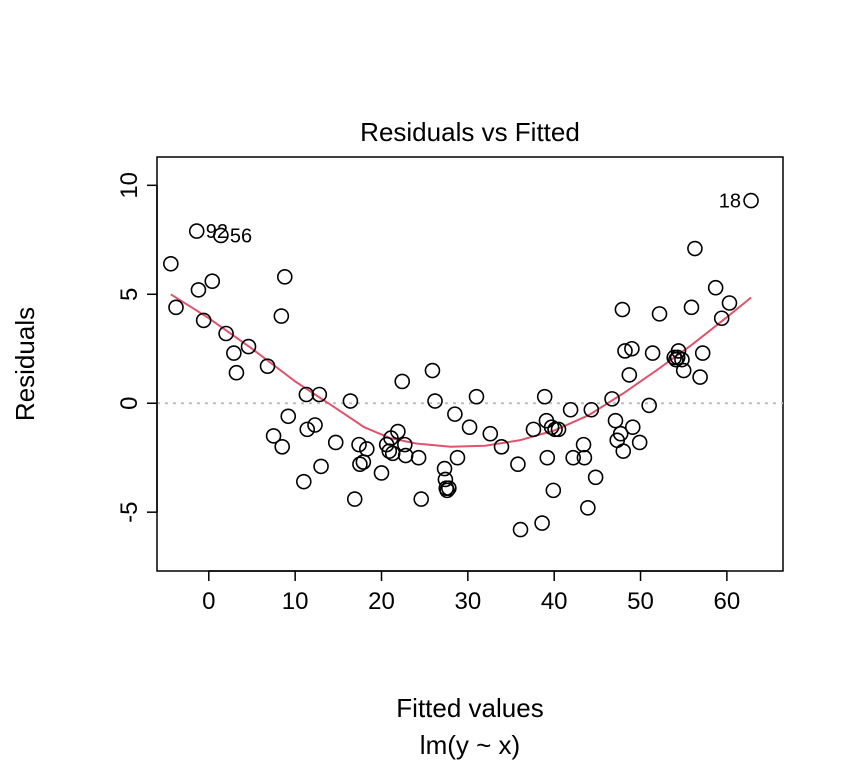  Describe the element at coordinates (295, 601) in the screenshot. I see `x-tick-label: 10` at that location.